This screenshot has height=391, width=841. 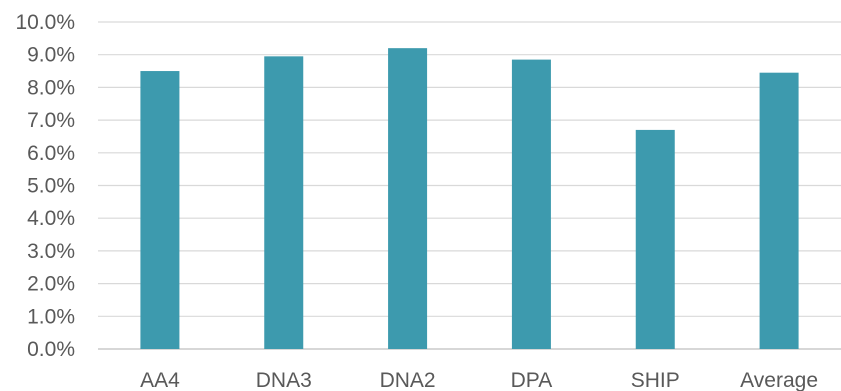 What do you see at coordinates (531, 204) in the screenshot?
I see `bar-dpa` at bounding box center [531, 204].